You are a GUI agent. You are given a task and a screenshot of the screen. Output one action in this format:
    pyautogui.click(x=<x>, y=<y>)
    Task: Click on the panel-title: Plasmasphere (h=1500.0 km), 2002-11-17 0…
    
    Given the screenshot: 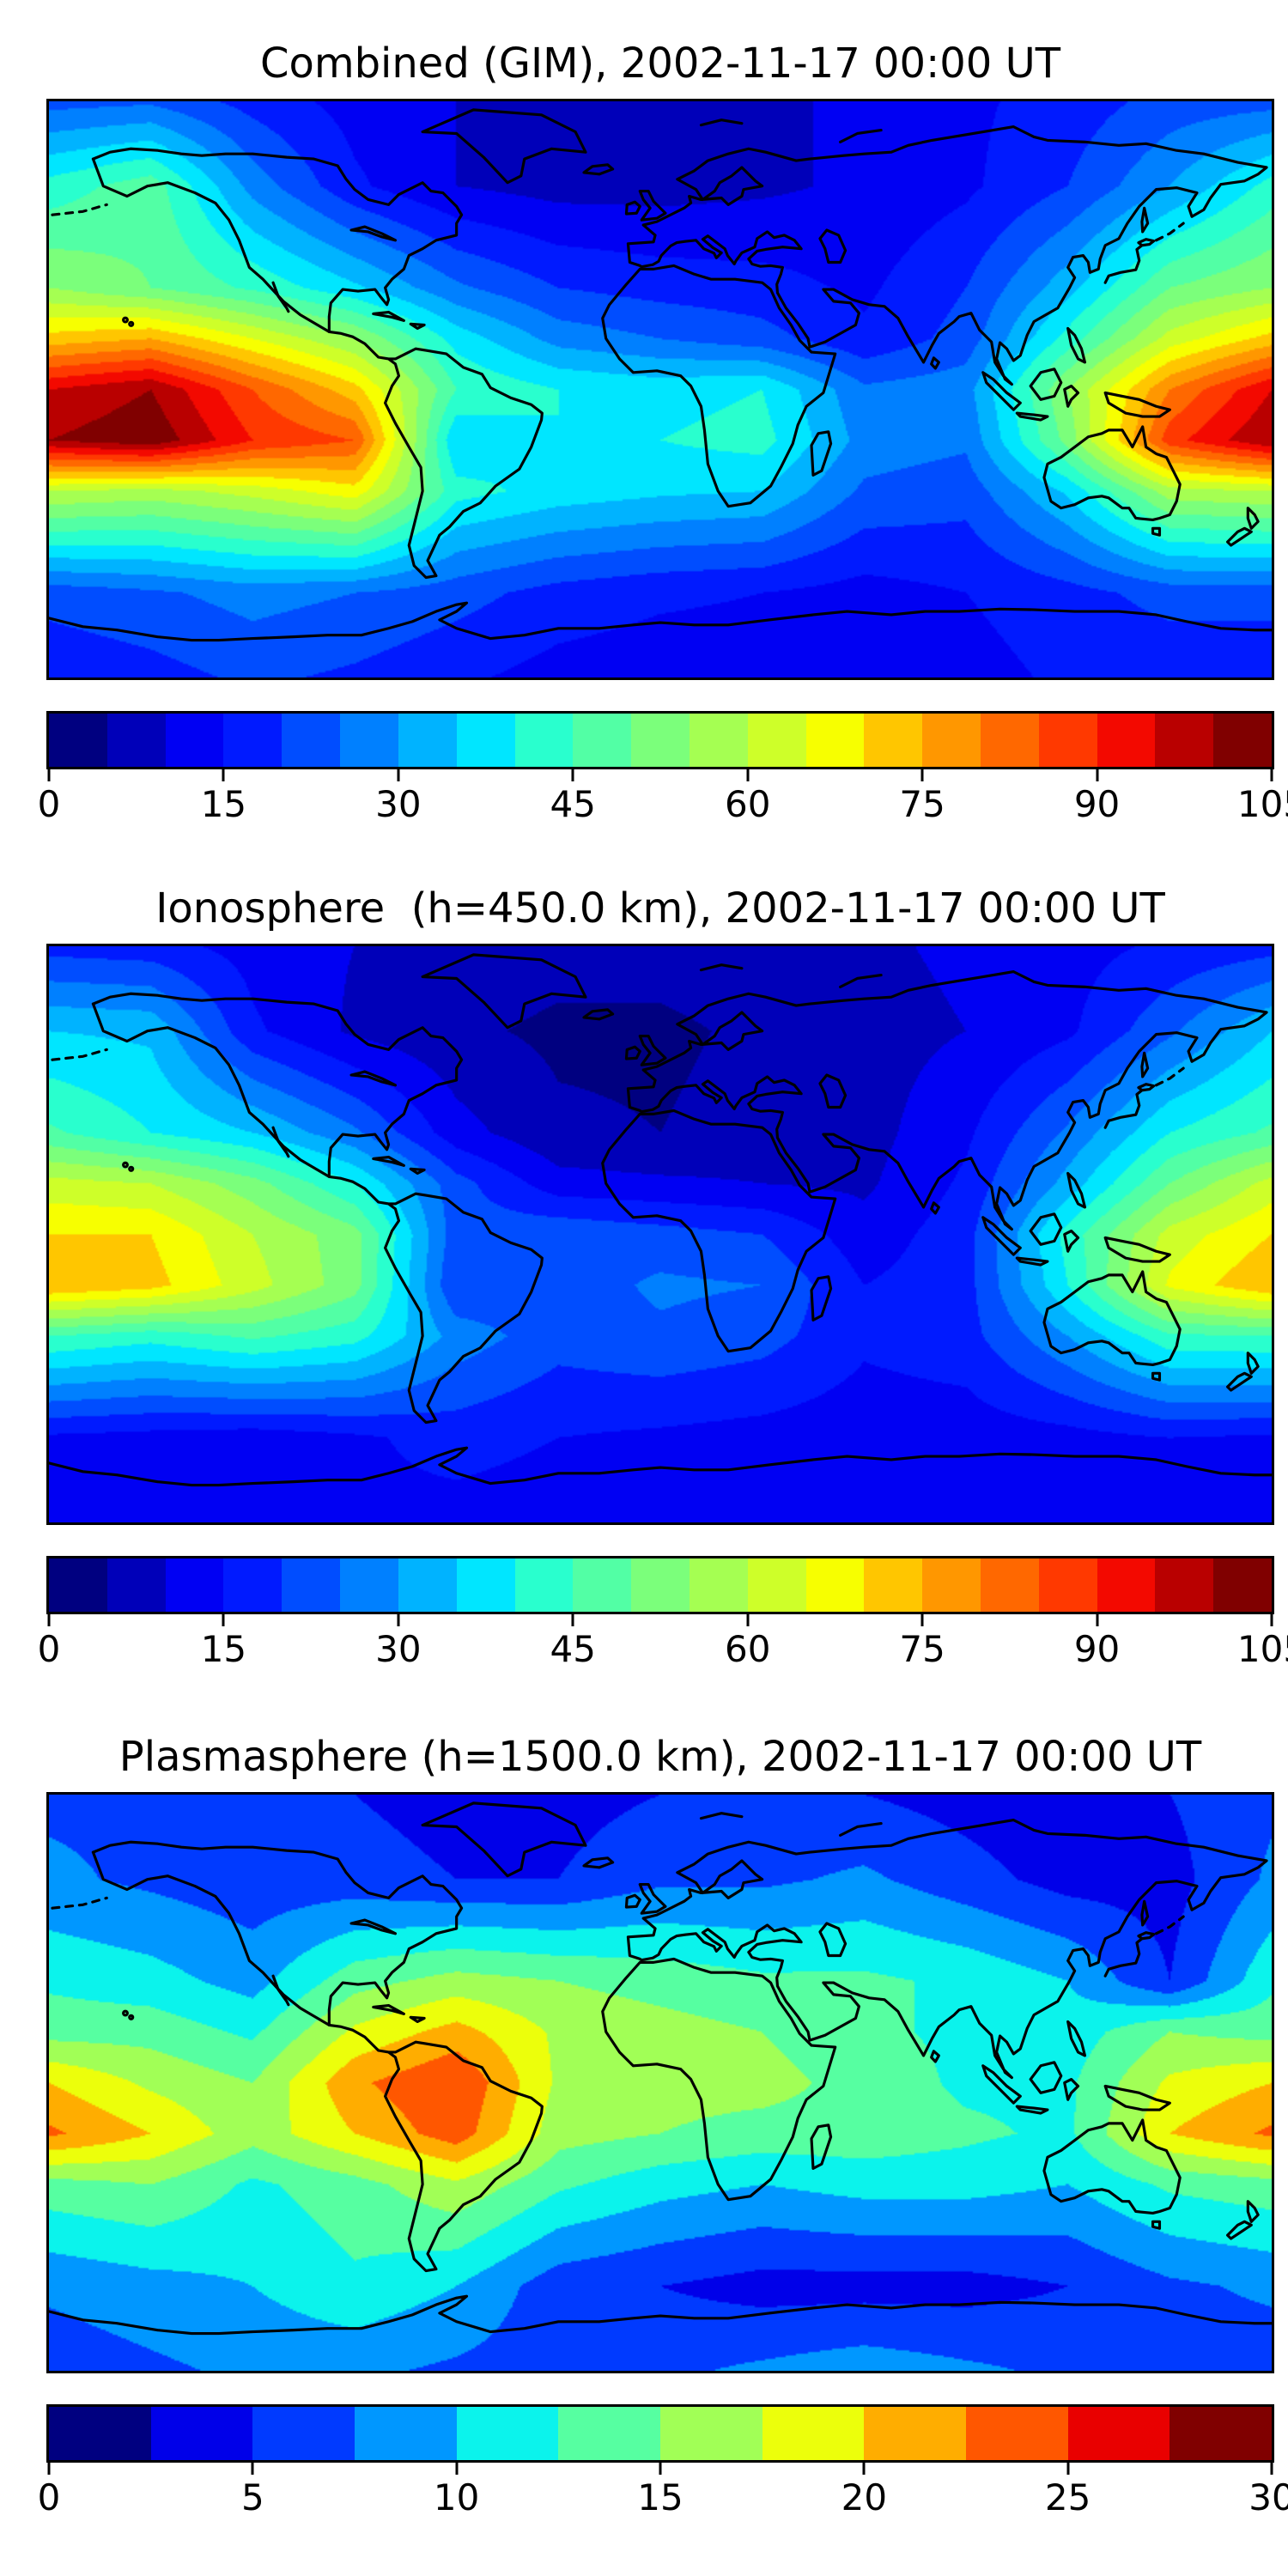 What is the action you would take?
    pyautogui.click(x=660, y=1757)
    